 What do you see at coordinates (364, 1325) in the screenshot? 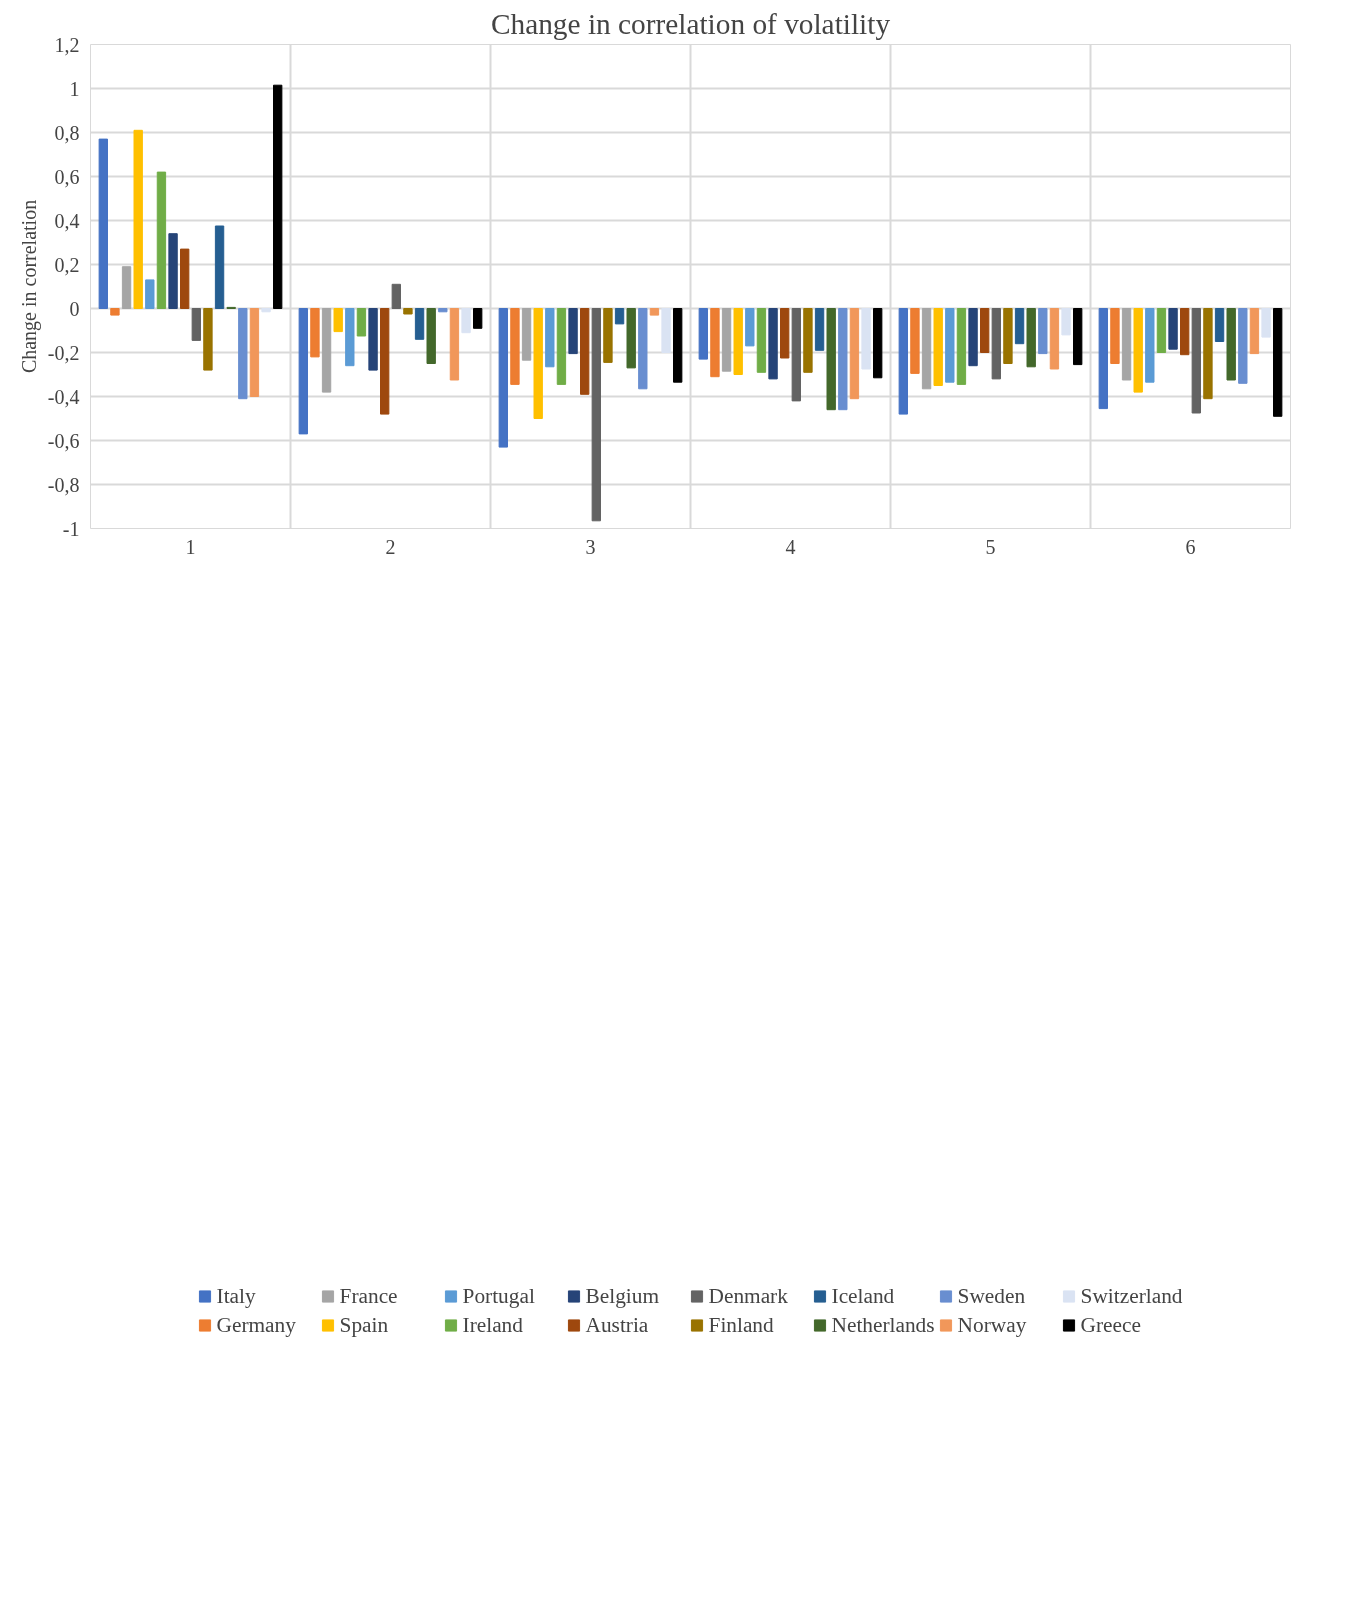
I see `legend-label: Spain` at bounding box center [364, 1325].